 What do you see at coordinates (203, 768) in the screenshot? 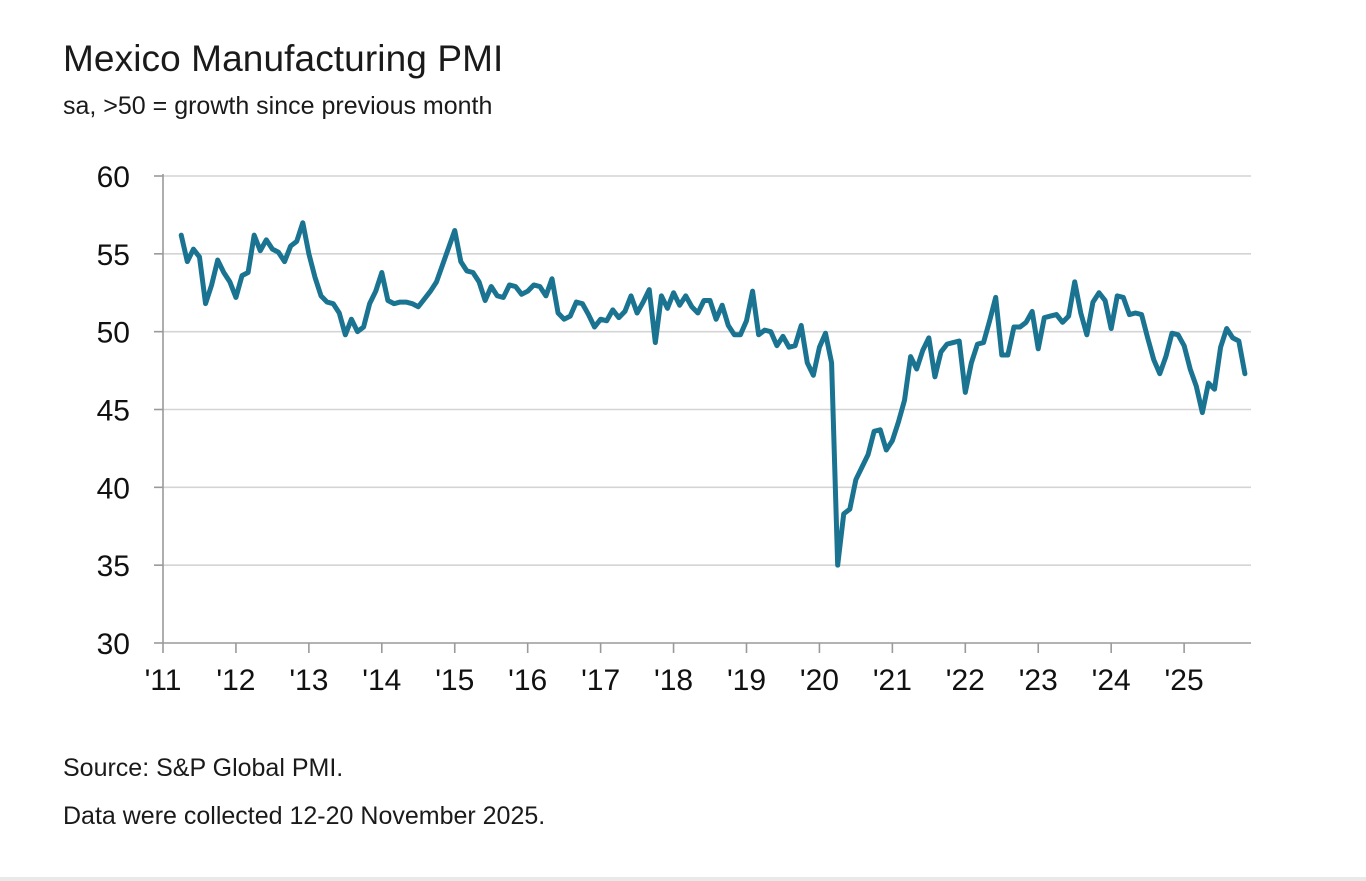
I see `source-note: Source: S&P Global PMI.` at bounding box center [203, 768].